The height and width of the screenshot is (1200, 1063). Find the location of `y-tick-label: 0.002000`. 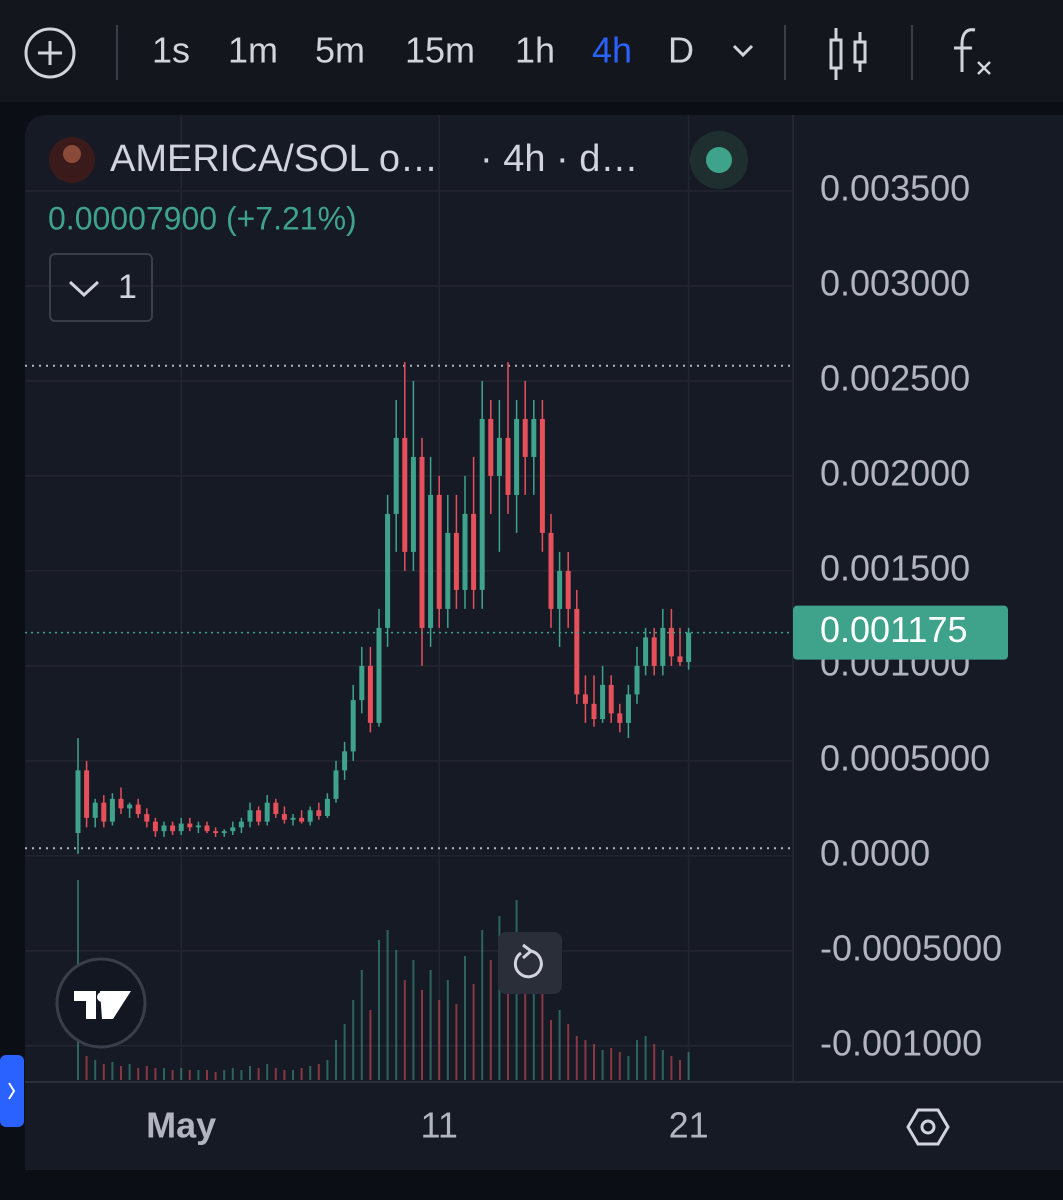

y-tick-label: 0.002000 is located at coordinates (895, 472).